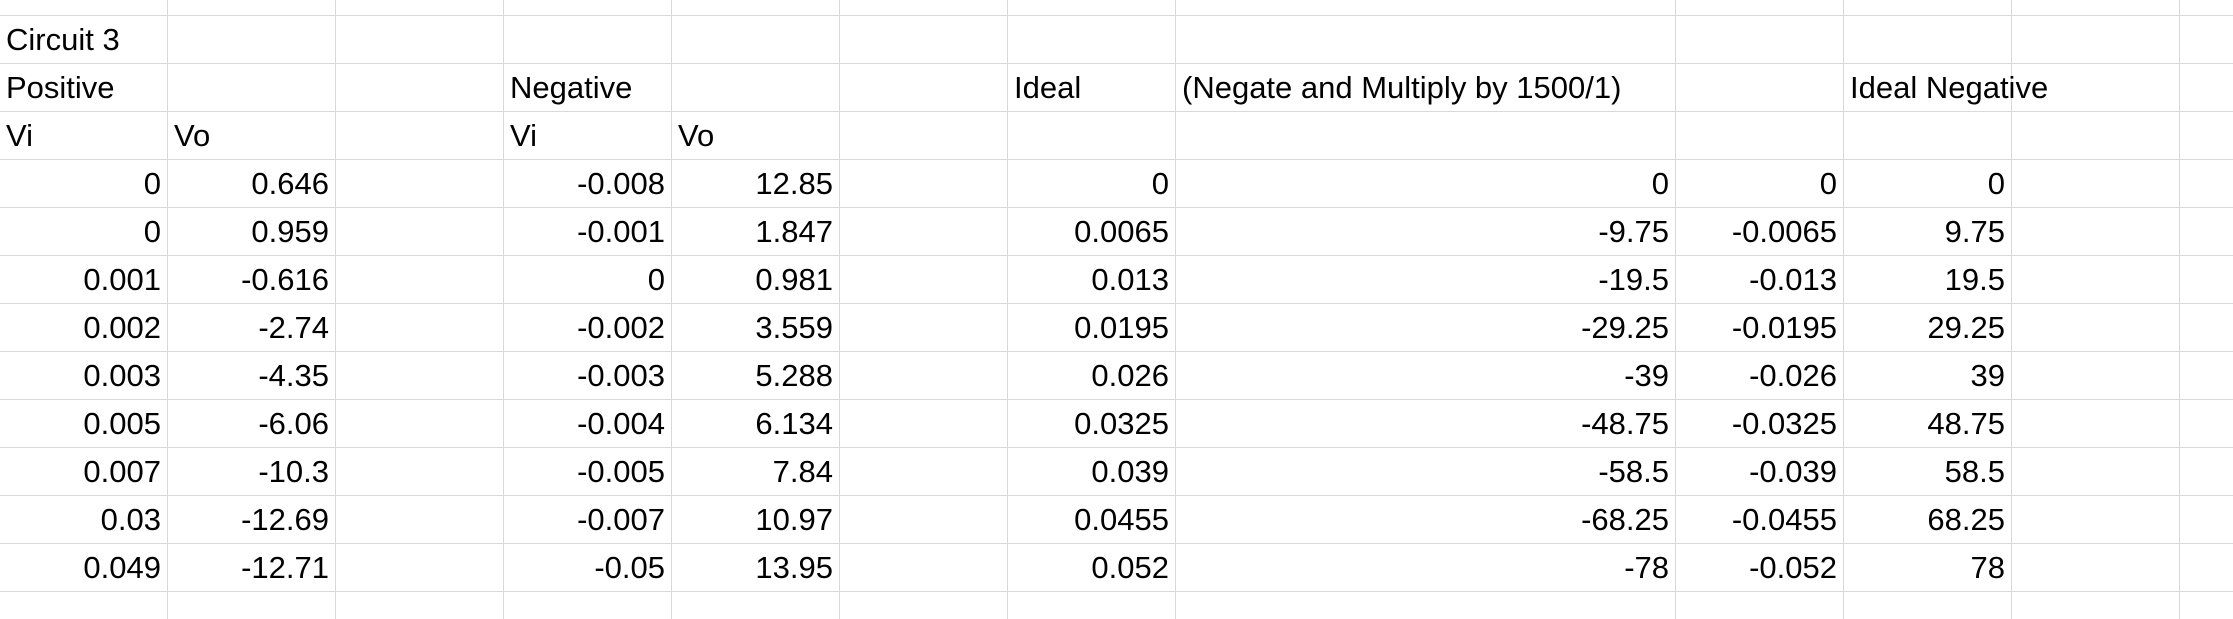 The width and height of the screenshot is (2233, 619). I want to click on table-cell: -0.0065, so click(1760, 232).